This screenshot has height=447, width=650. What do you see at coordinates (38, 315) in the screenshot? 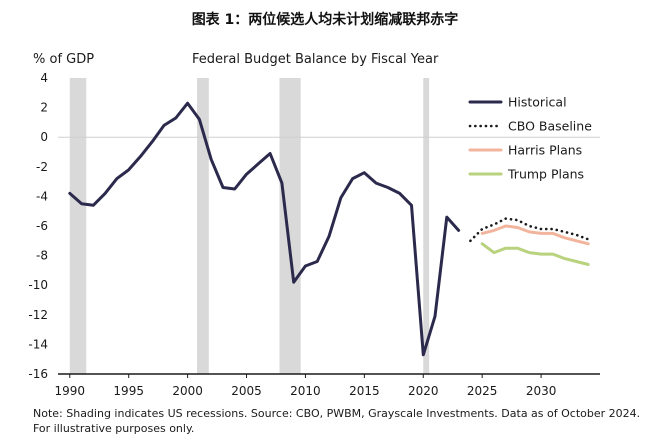
I see `y-tick-label: -12` at bounding box center [38, 315].